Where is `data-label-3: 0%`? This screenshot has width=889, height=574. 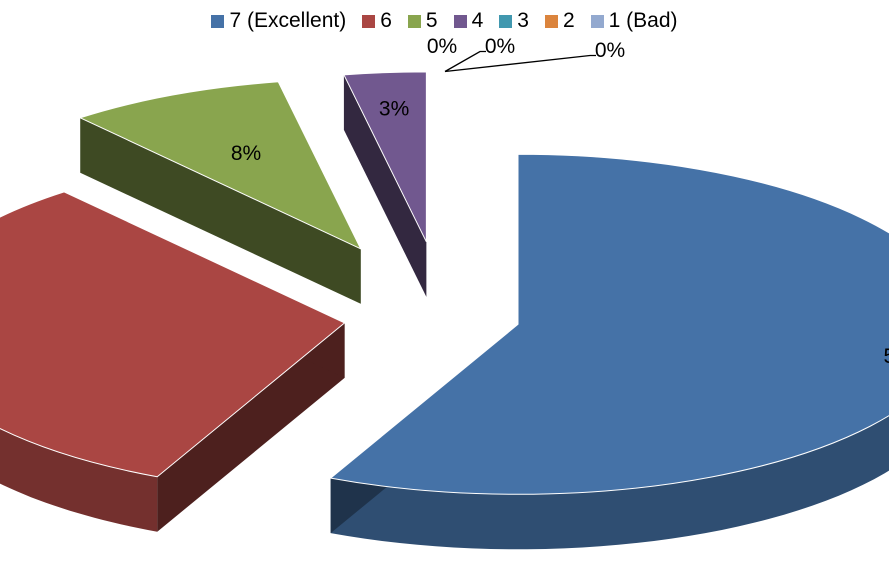
data-label-3: 0% is located at coordinates (442, 46).